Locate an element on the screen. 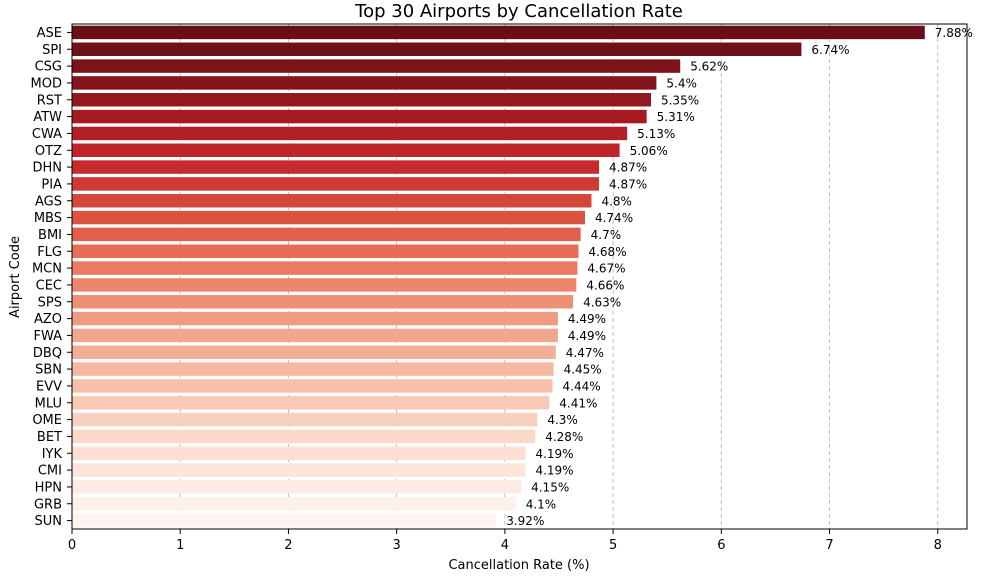 The width and height of the screenshot is (986, 580). value-label: 4.1% is located at coordinates (541, 504).